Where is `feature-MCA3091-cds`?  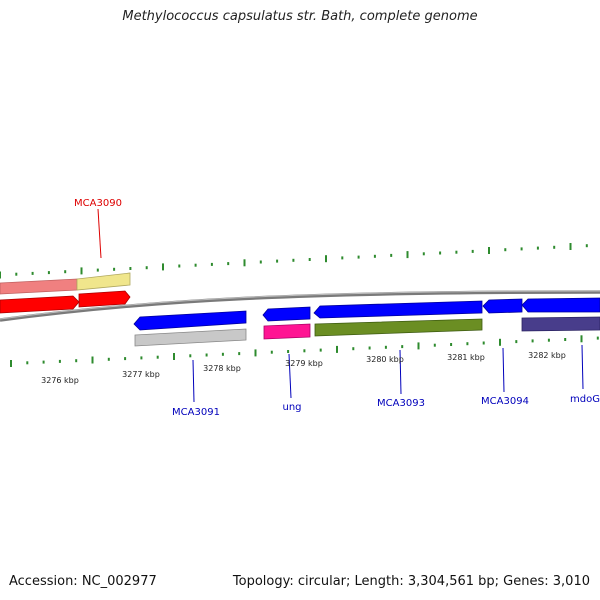
feature-MCA3091-cds is located at coordinates (190, 337).